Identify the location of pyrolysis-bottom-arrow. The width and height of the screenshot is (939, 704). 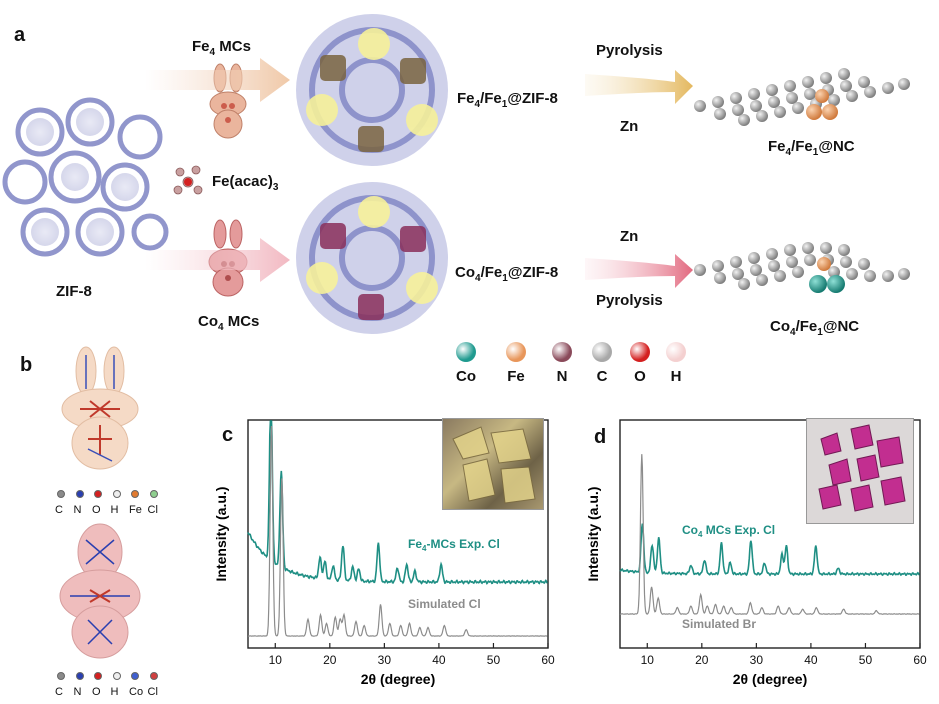
(639, 271).